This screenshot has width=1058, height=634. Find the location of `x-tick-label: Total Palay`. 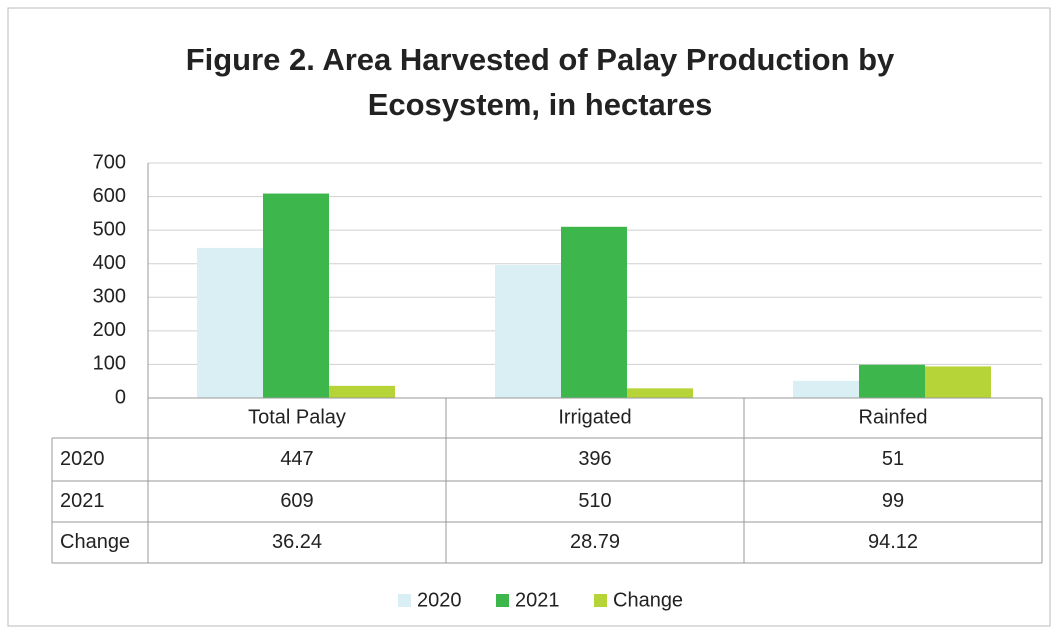

x-tick-label: Total Palay is located at coordinates (297, 417).